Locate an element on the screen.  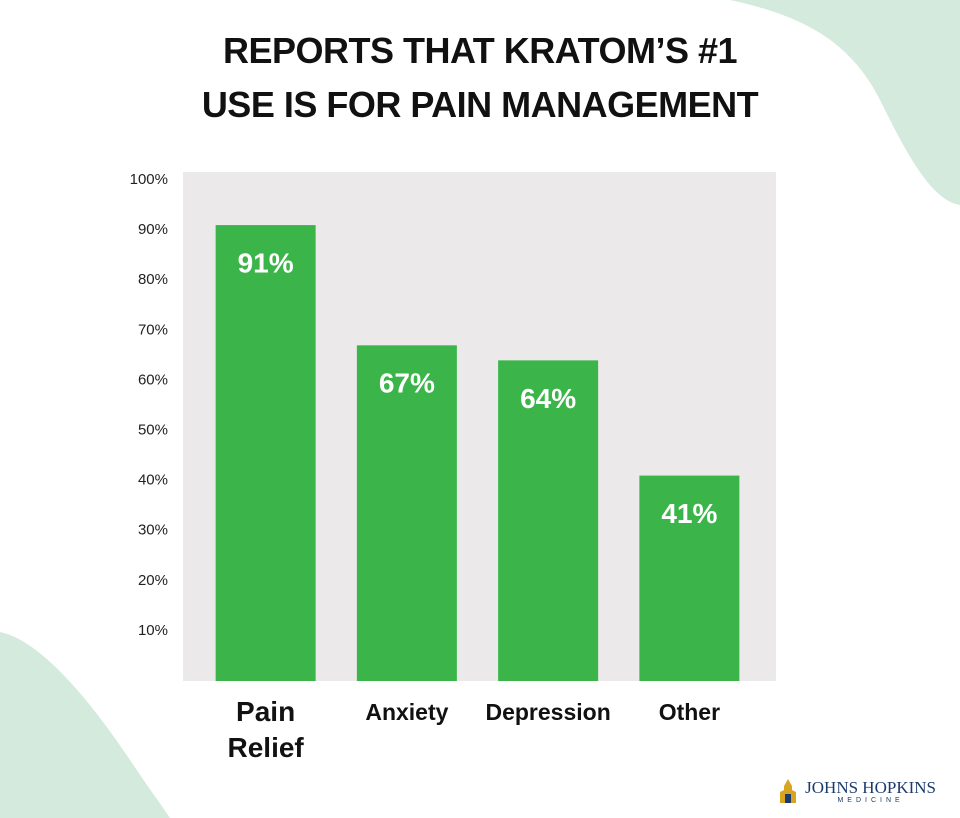
logo-icon is located at coordinates (788, 791).